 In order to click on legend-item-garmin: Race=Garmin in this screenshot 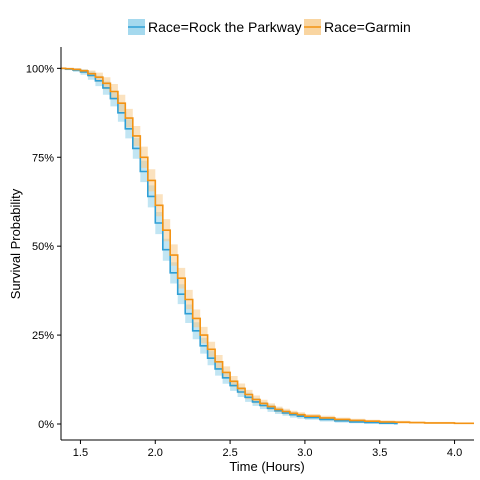, I will do `click(357, 27)`.